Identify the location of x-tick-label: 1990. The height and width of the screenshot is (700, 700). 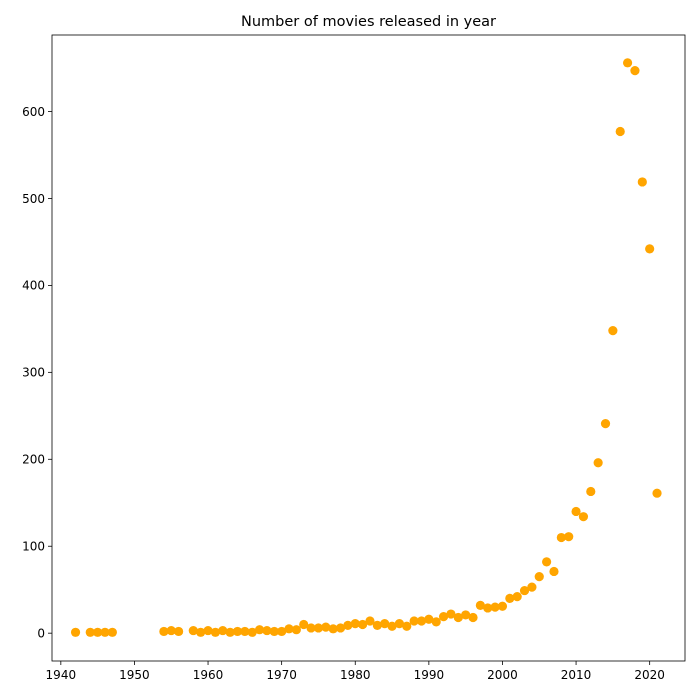
(429, 675).